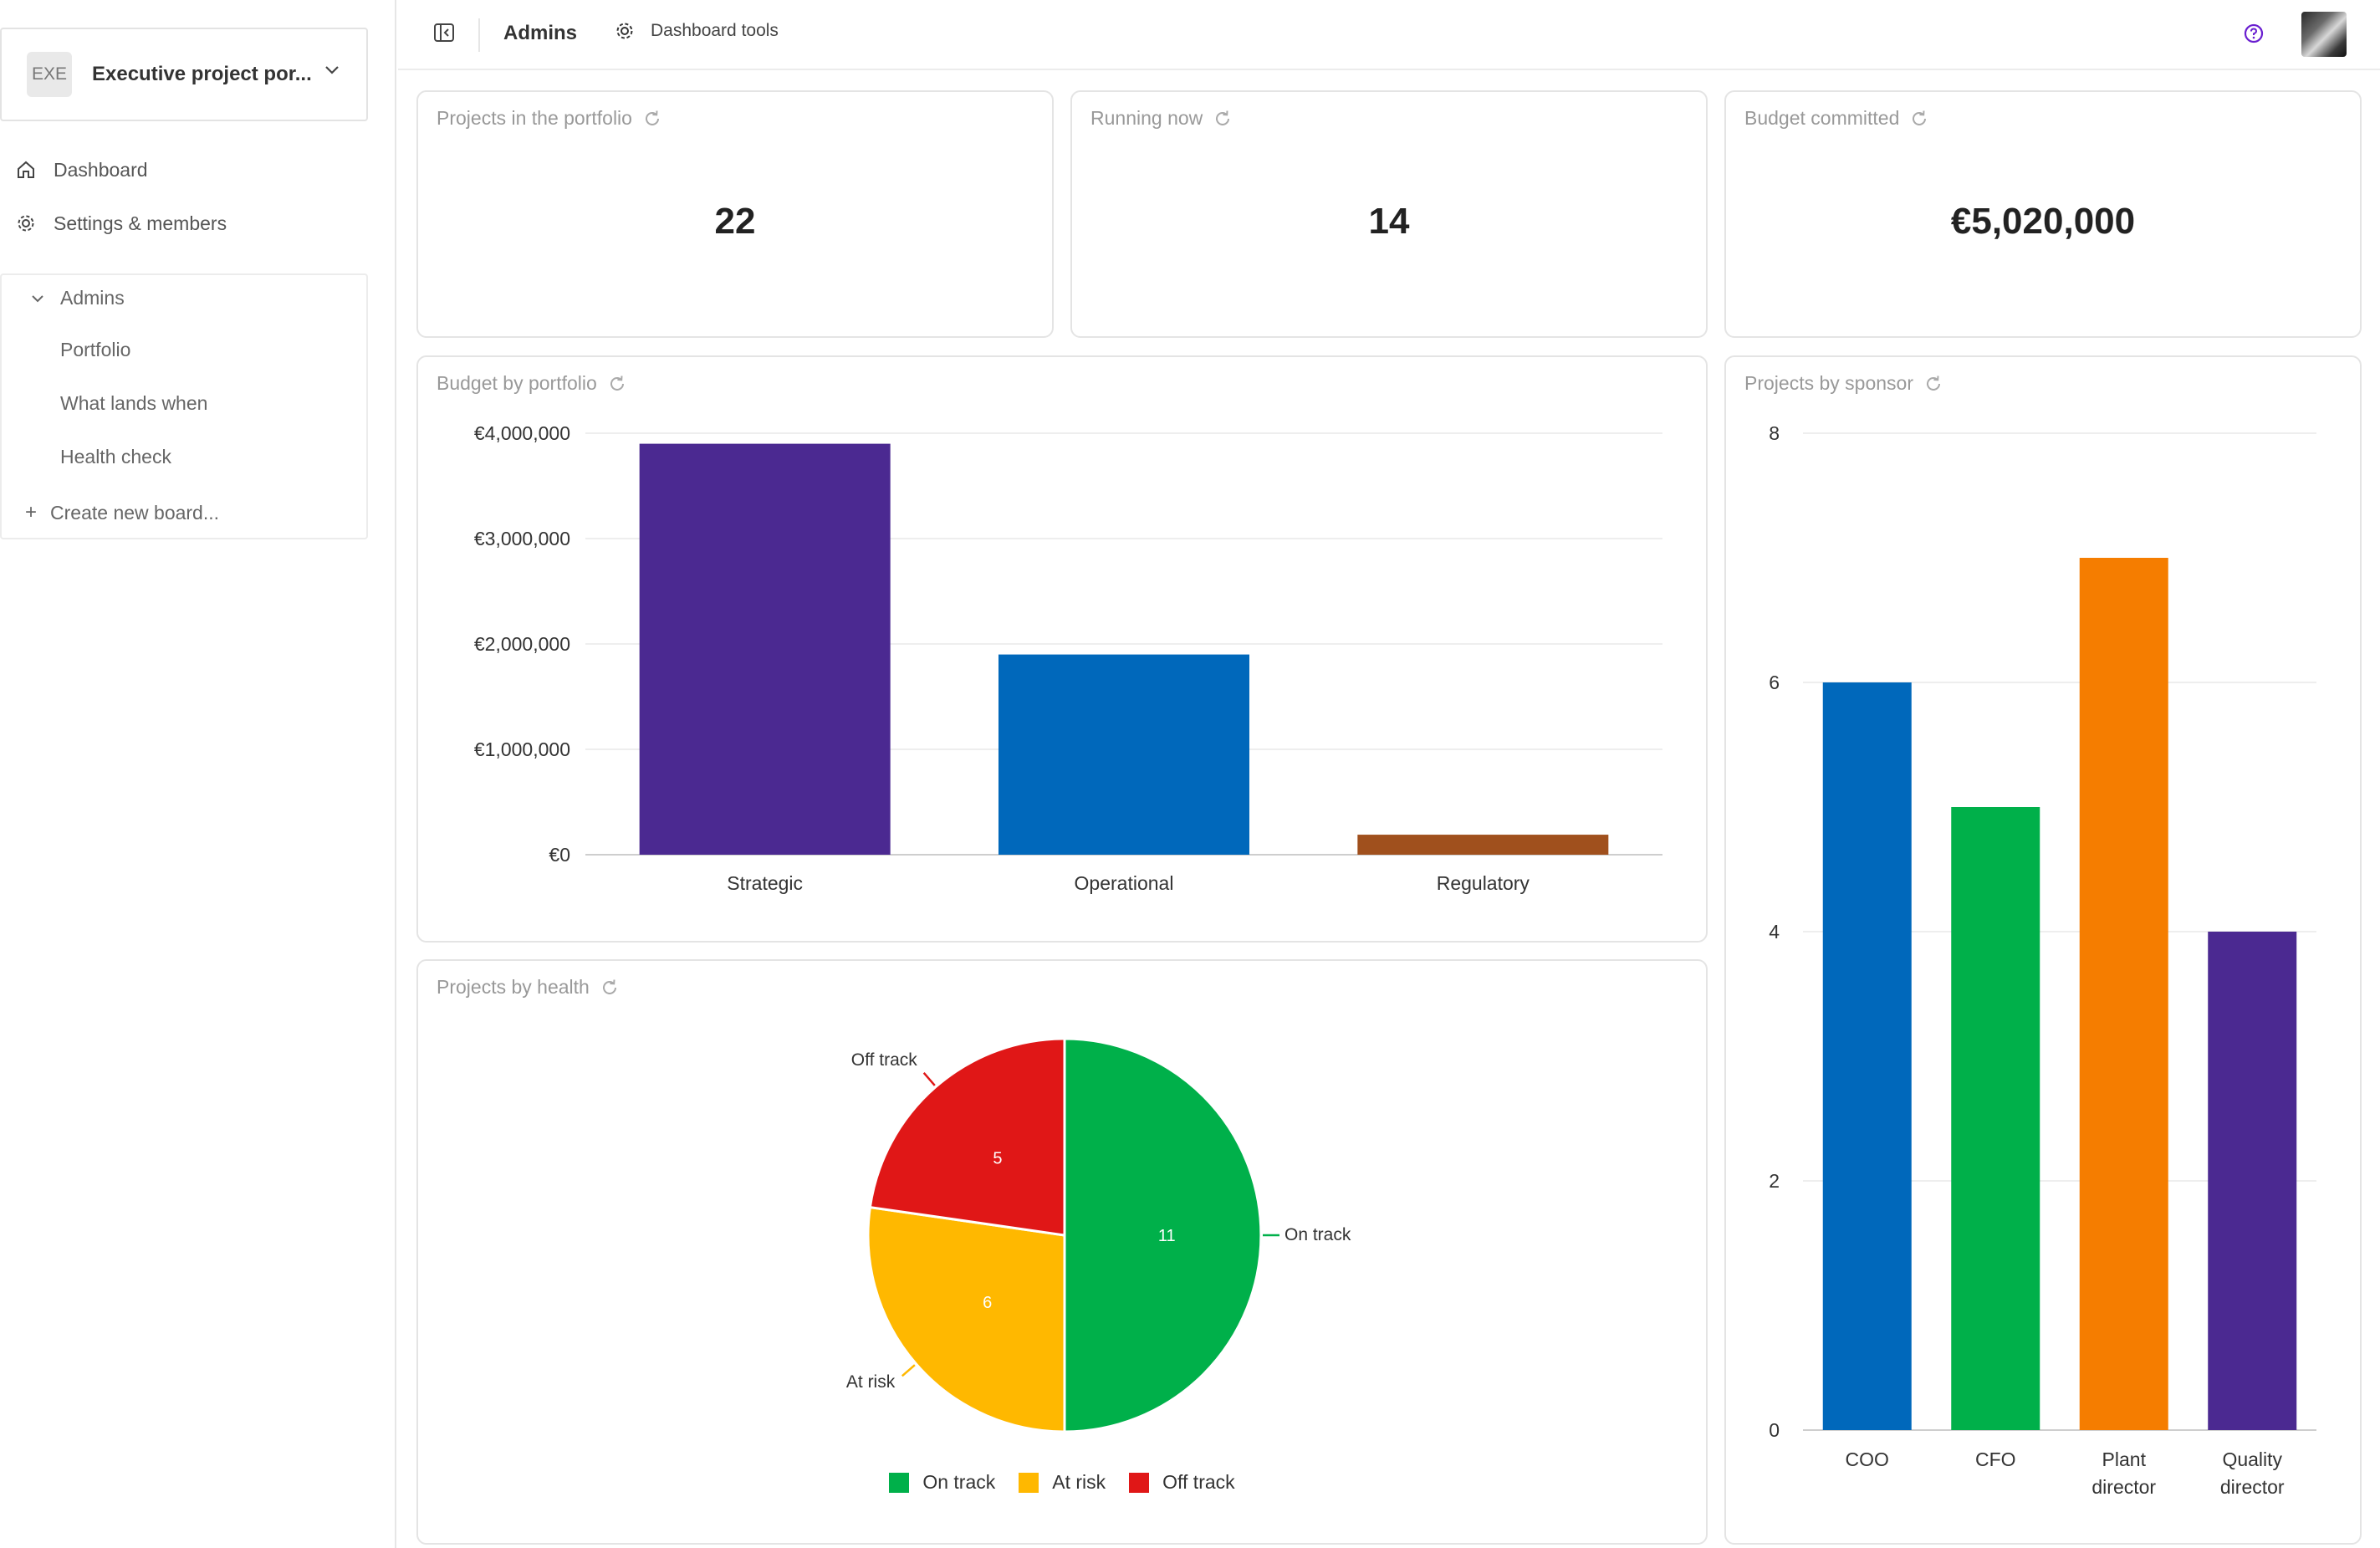 Image resolution: width=2380 pixels, height=1548 pixels. I want to click on y-tick-label: 4, so click(1774, 932).